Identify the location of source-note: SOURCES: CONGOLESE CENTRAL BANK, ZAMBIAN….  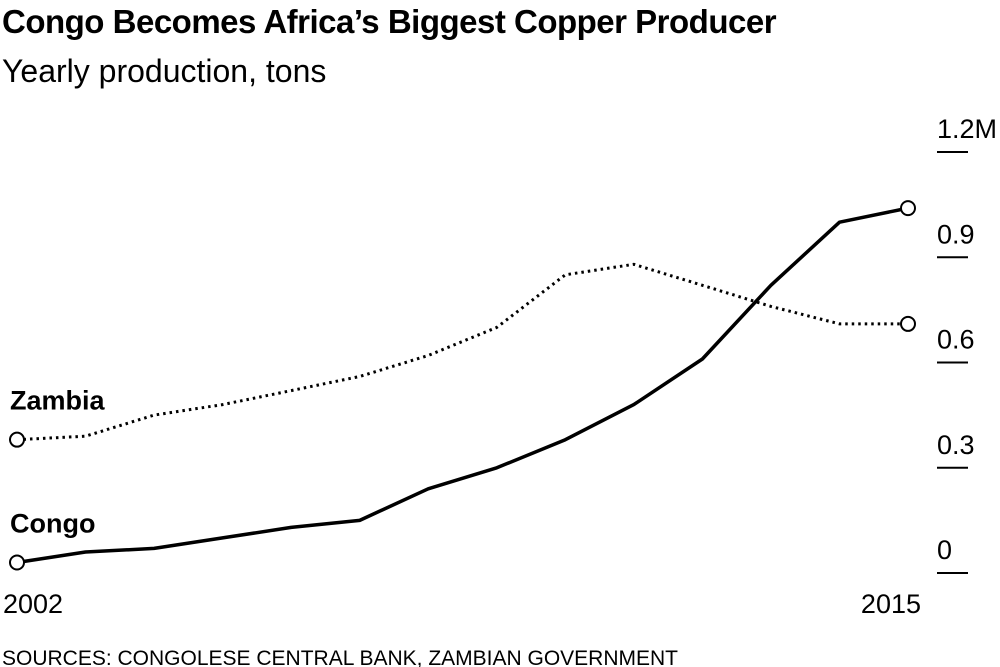
(340, 657).